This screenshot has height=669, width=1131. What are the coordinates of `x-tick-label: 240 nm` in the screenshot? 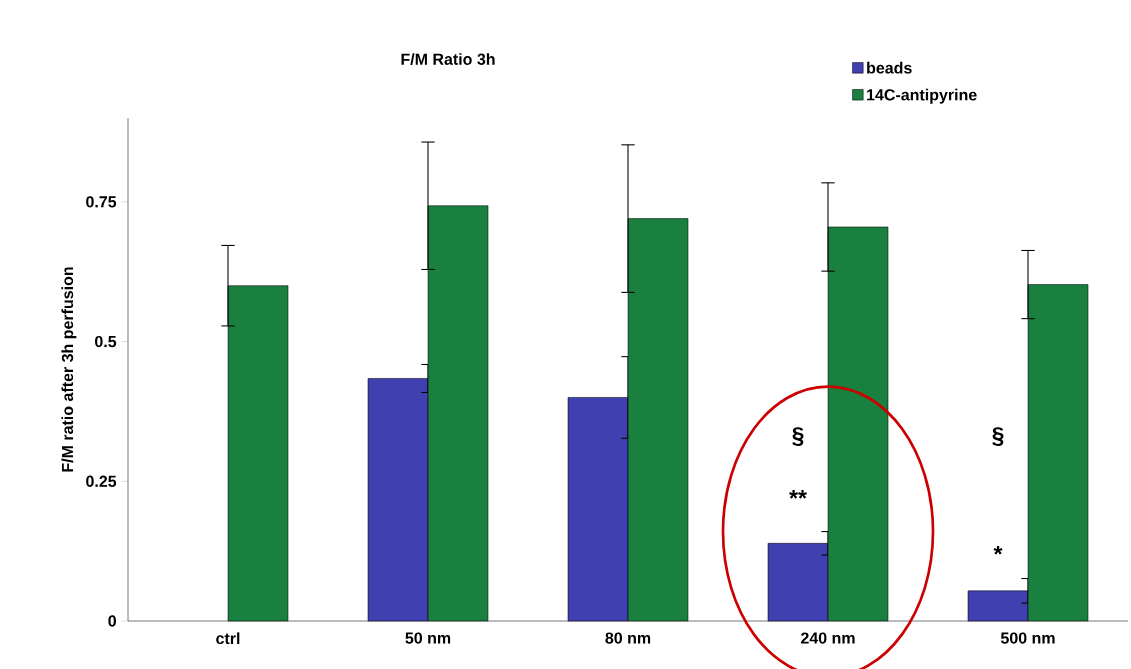 It's located at (828, 638).